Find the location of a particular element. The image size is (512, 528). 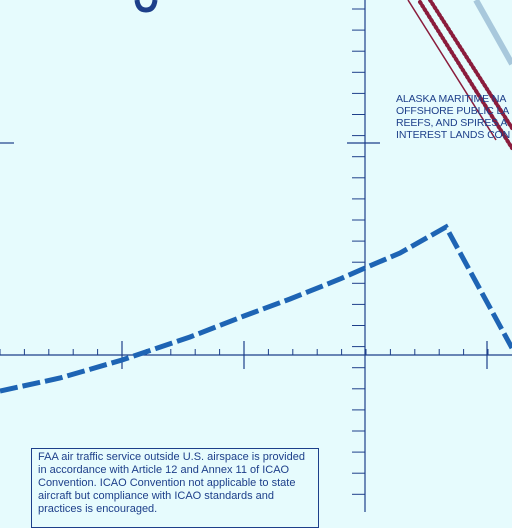

minute-ticks-horizontal is located at coordinates (244, 352).